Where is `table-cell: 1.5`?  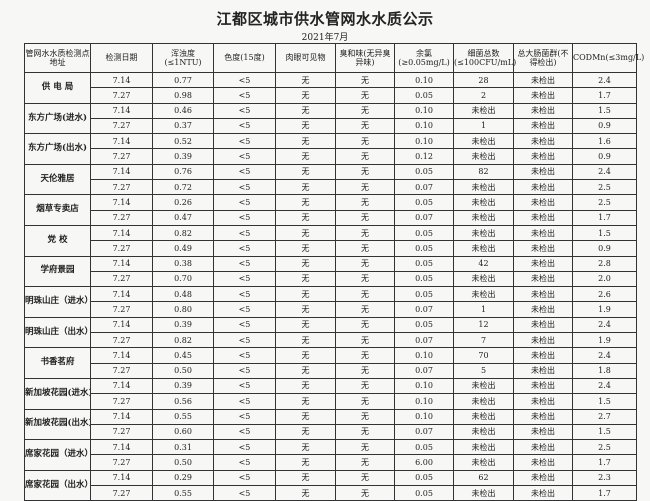 table-cell: 1.5 is located at coordinates (604, 432).